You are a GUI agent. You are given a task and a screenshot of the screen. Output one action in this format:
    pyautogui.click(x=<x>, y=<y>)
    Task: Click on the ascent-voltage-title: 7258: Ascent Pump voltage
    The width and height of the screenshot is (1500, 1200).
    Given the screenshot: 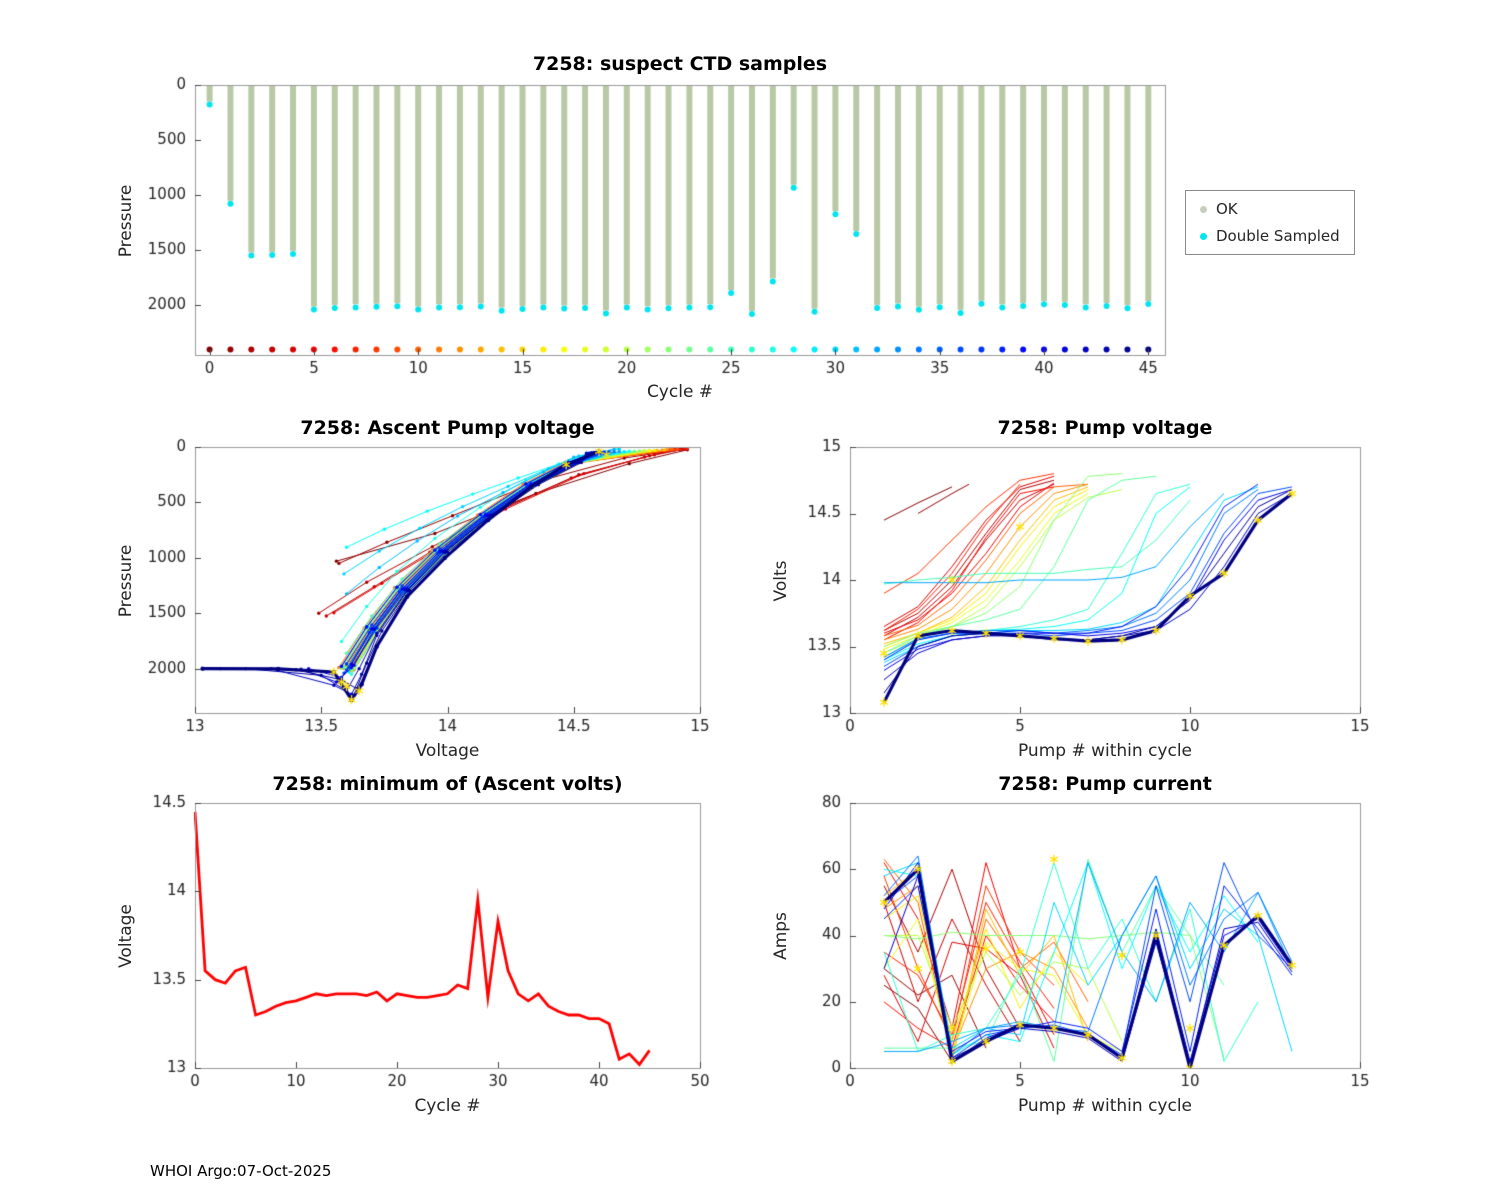 What is the action you would take?
    pyautogui.click(x=447, y=428)
    